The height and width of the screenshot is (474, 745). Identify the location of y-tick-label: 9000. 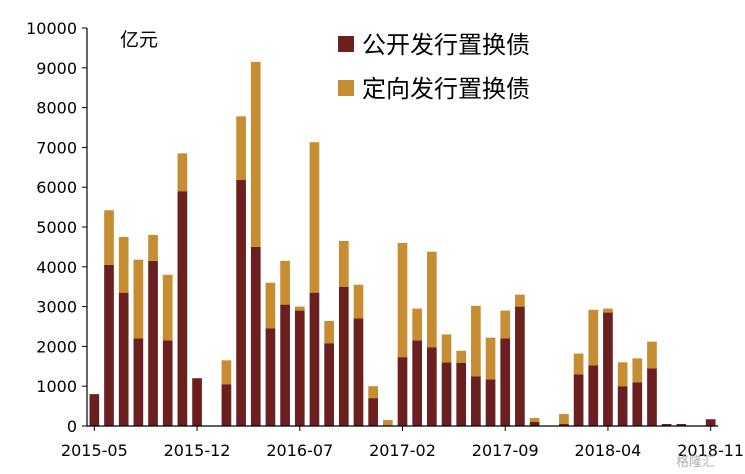
(56, 68).